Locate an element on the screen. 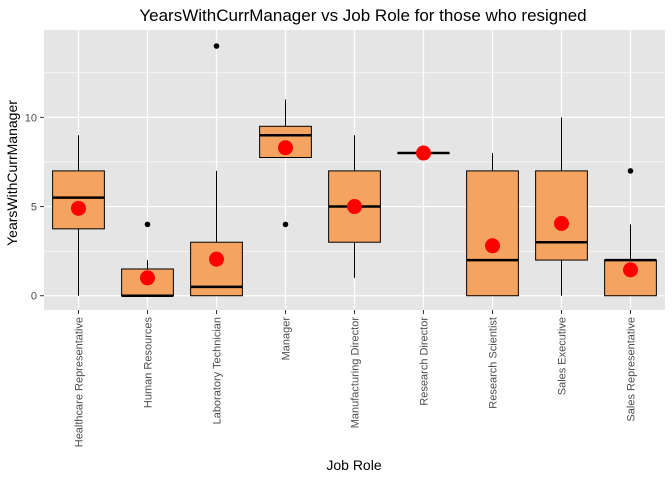 The width and height of the screenshot is (672, 480). y-tick-label: 5 is located at coordinates (34, 208).